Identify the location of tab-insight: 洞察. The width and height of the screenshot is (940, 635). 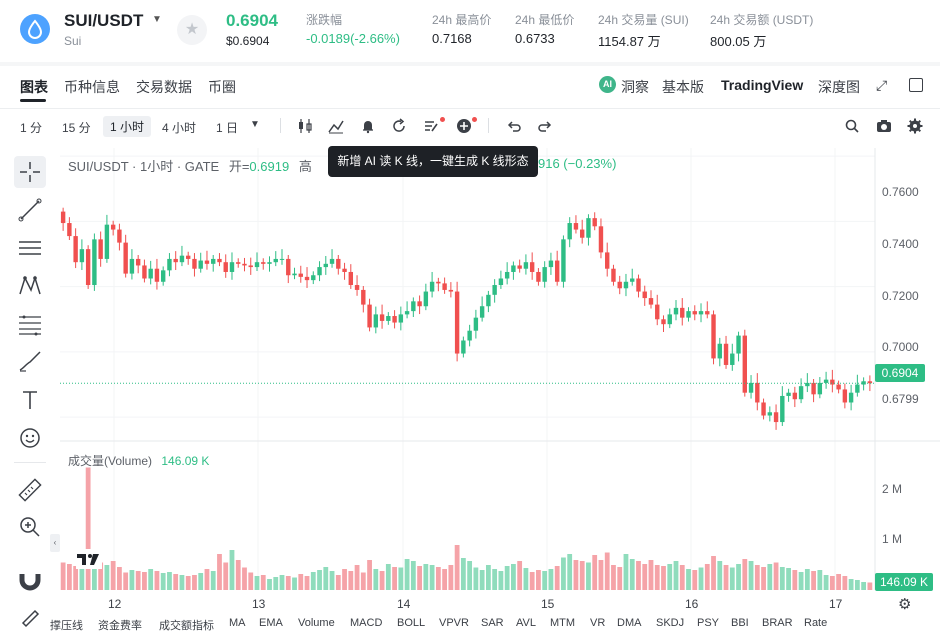
(635, 87).